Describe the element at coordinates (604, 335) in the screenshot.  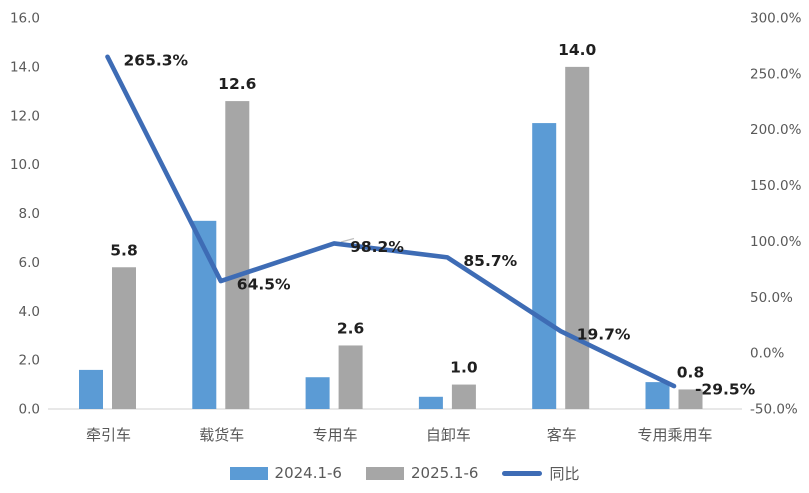
I see `yoy-data-label: 19.7%` at that location.